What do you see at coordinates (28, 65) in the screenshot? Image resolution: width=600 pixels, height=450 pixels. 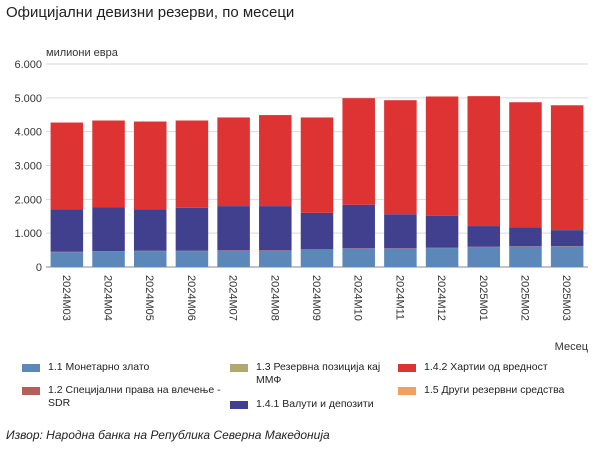 I see `y-tick-label: 6.000` at bounding box center [28, 65].